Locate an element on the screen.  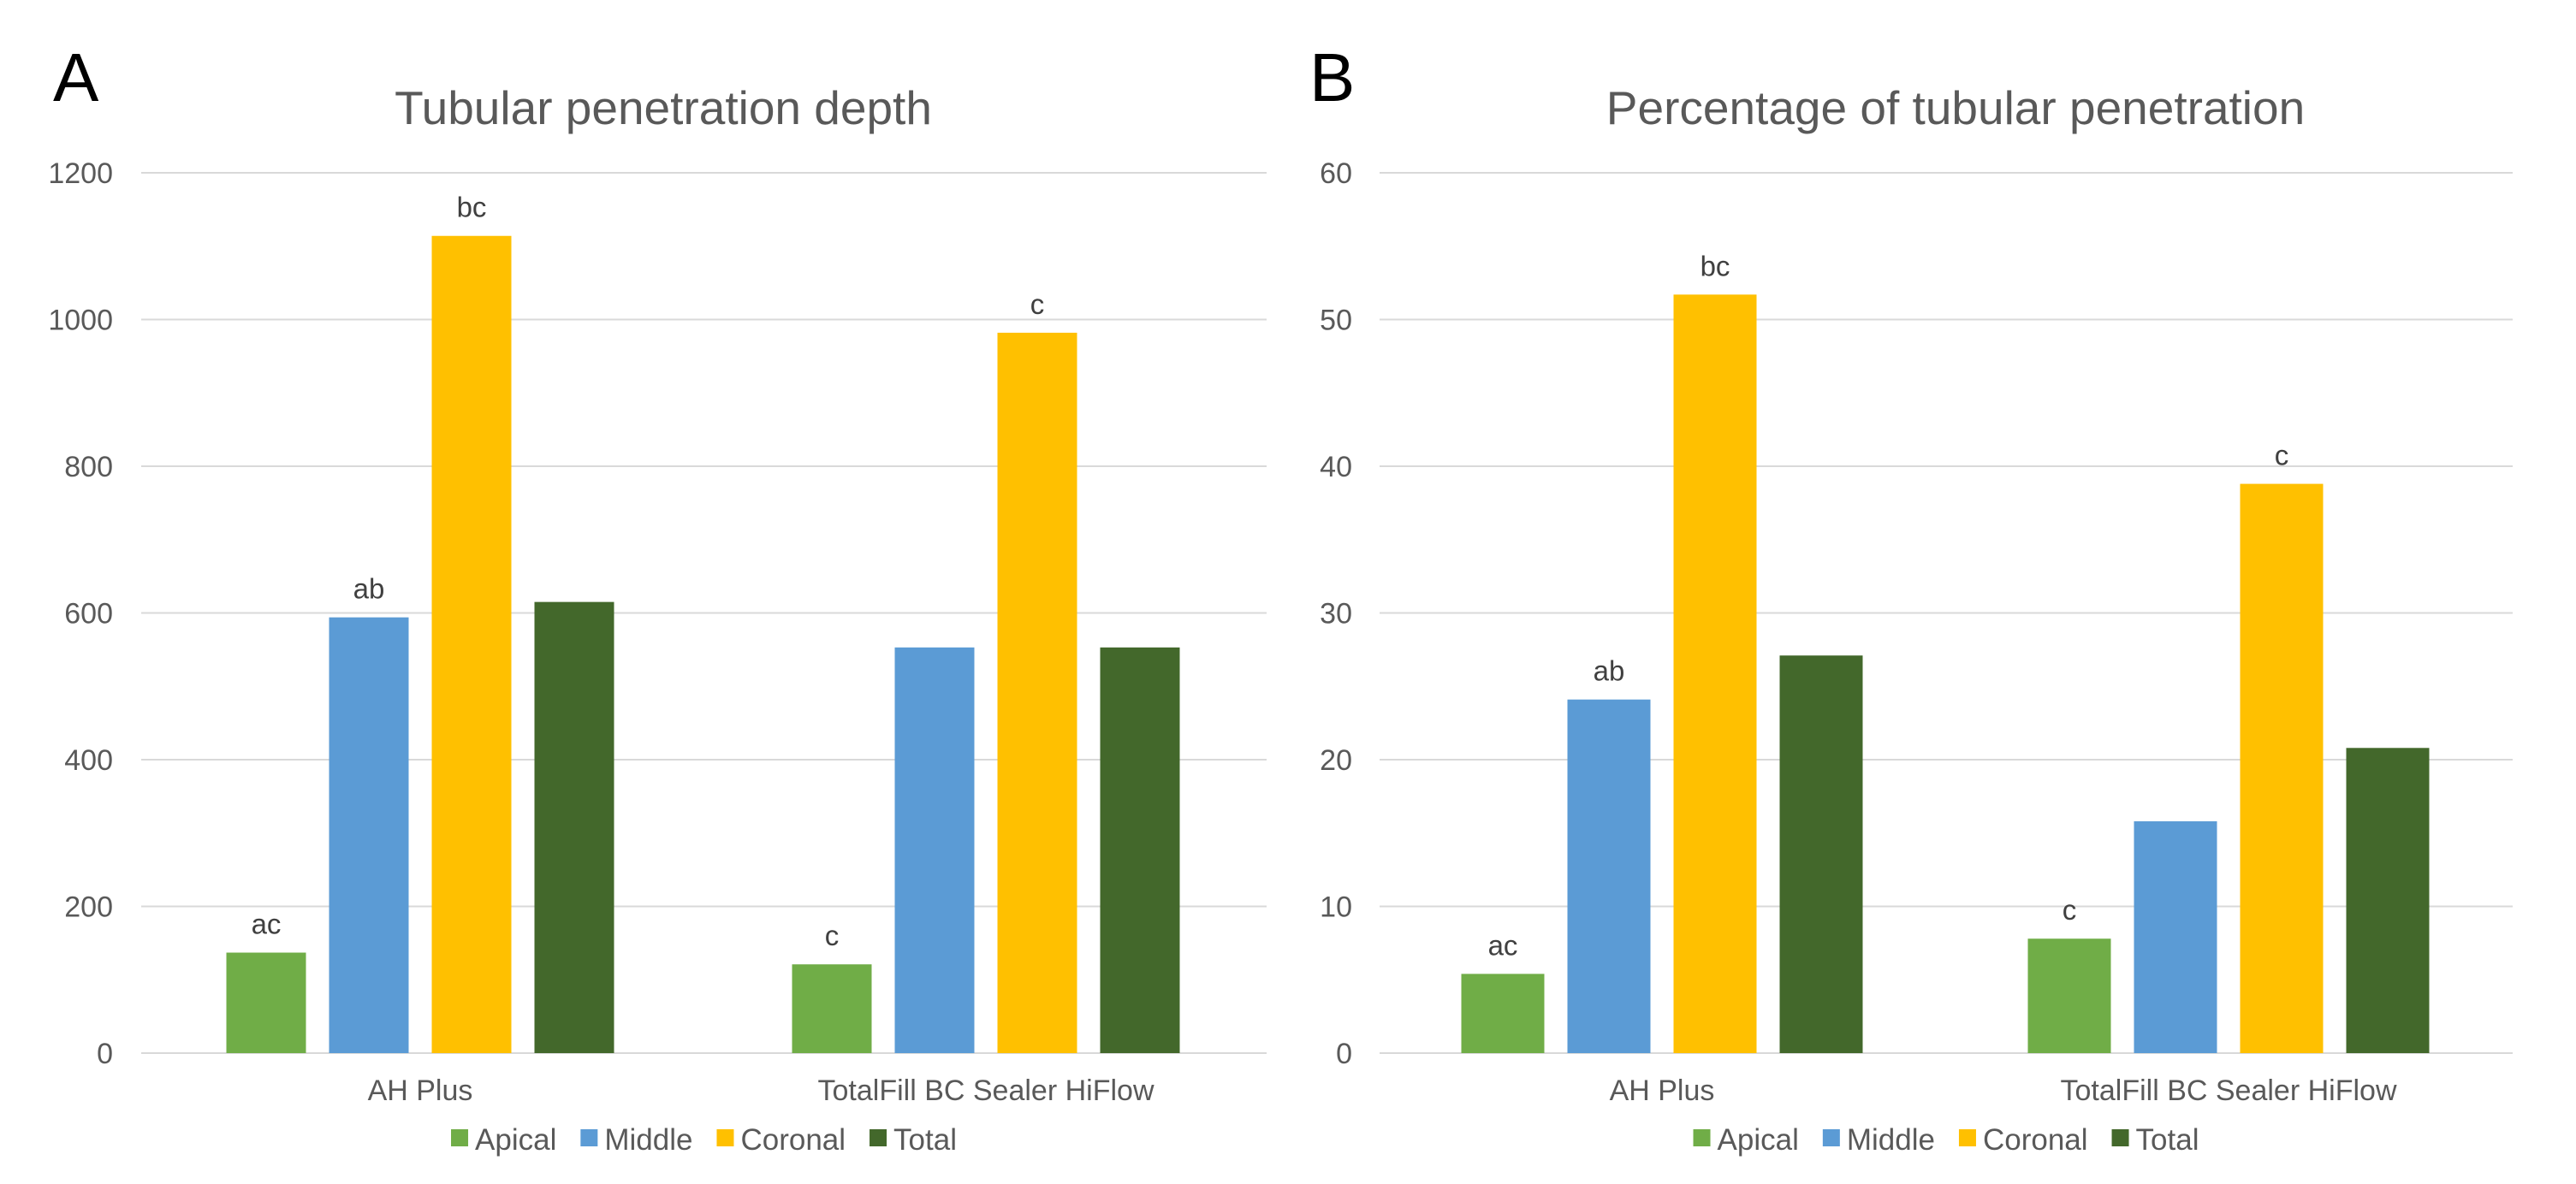
y-tick-label: 30 is located at coordinates (1336, 614).